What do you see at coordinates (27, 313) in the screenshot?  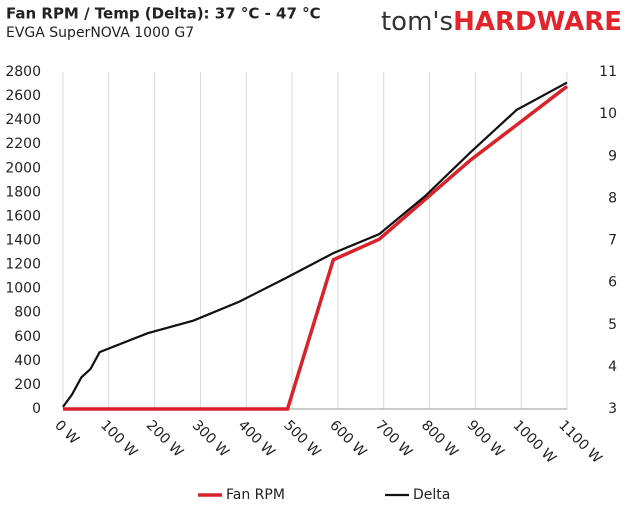 I see `y-tick-label: 800` at bounding box center [27, 313].